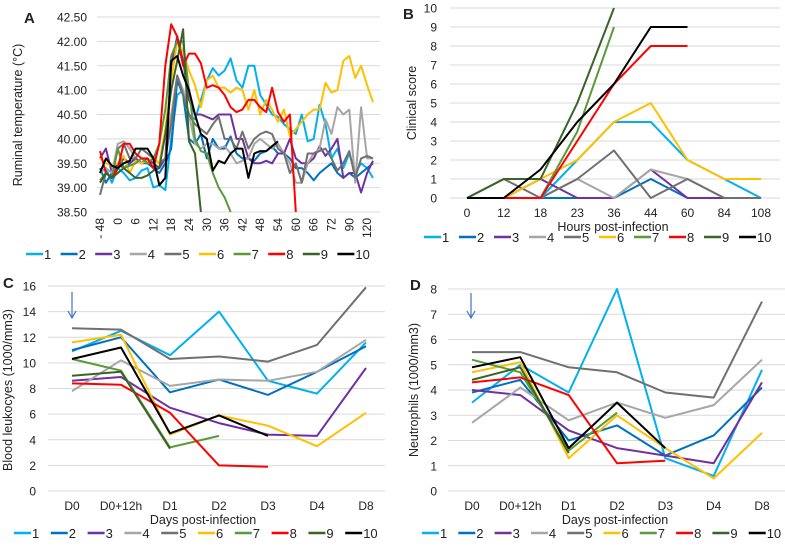  Describe the element at coordinates (170, 506) in the screenshot. I see `x-tick-label: D1` at that location.